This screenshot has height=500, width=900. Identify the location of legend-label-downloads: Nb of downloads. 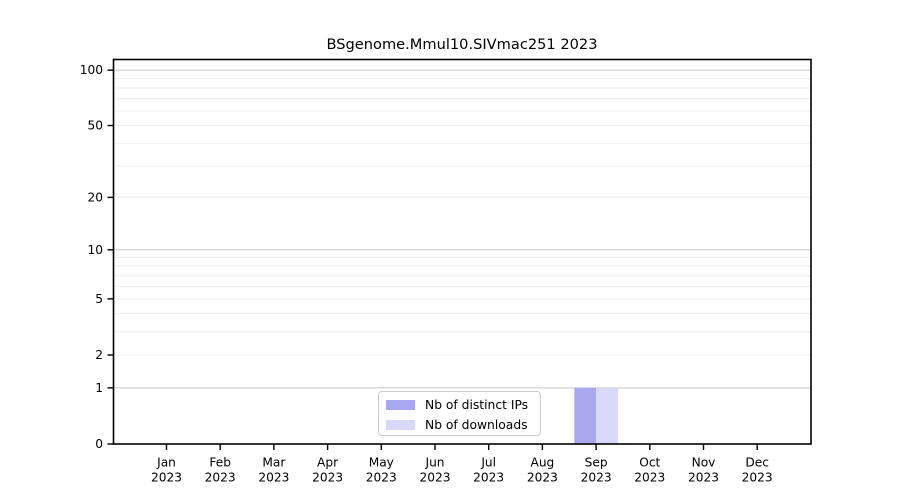
(476, 425).